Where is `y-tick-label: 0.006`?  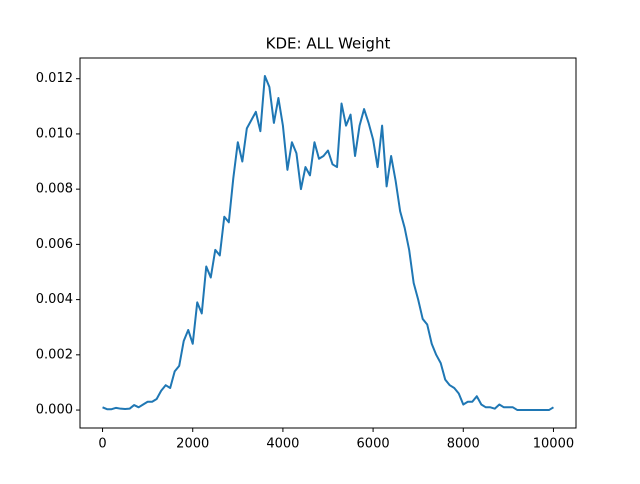 y-tick-label: 0.006 is located at coordinates (54, 244).